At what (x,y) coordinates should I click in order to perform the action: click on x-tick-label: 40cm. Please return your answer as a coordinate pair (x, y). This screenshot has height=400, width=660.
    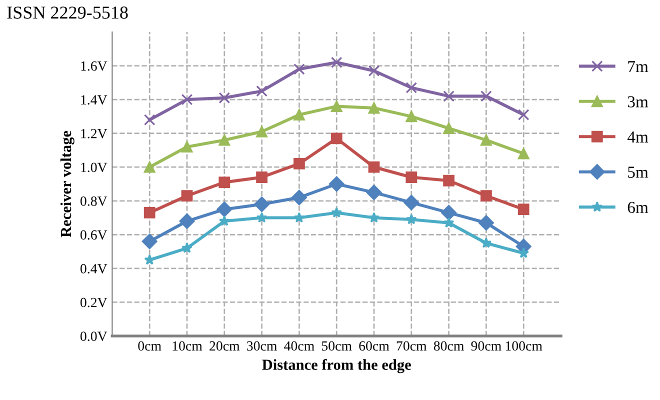
    Looking at the image, I should click on (299, 346).